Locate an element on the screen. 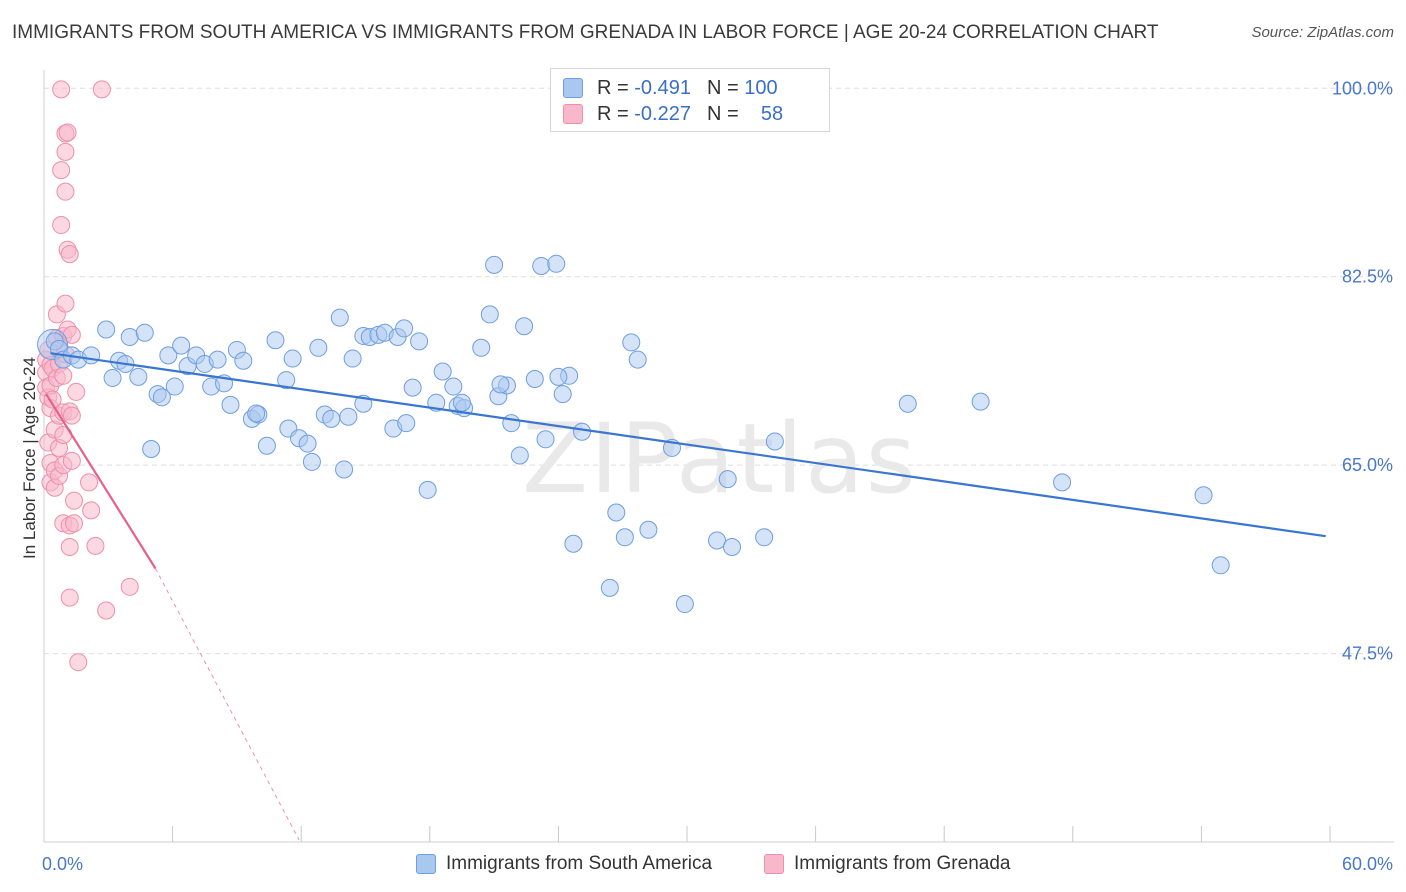 This screenshot has height=892, width=1406. y-axis-label: In Labor Force | Age 20-24 is located at coordinates (29, 458).